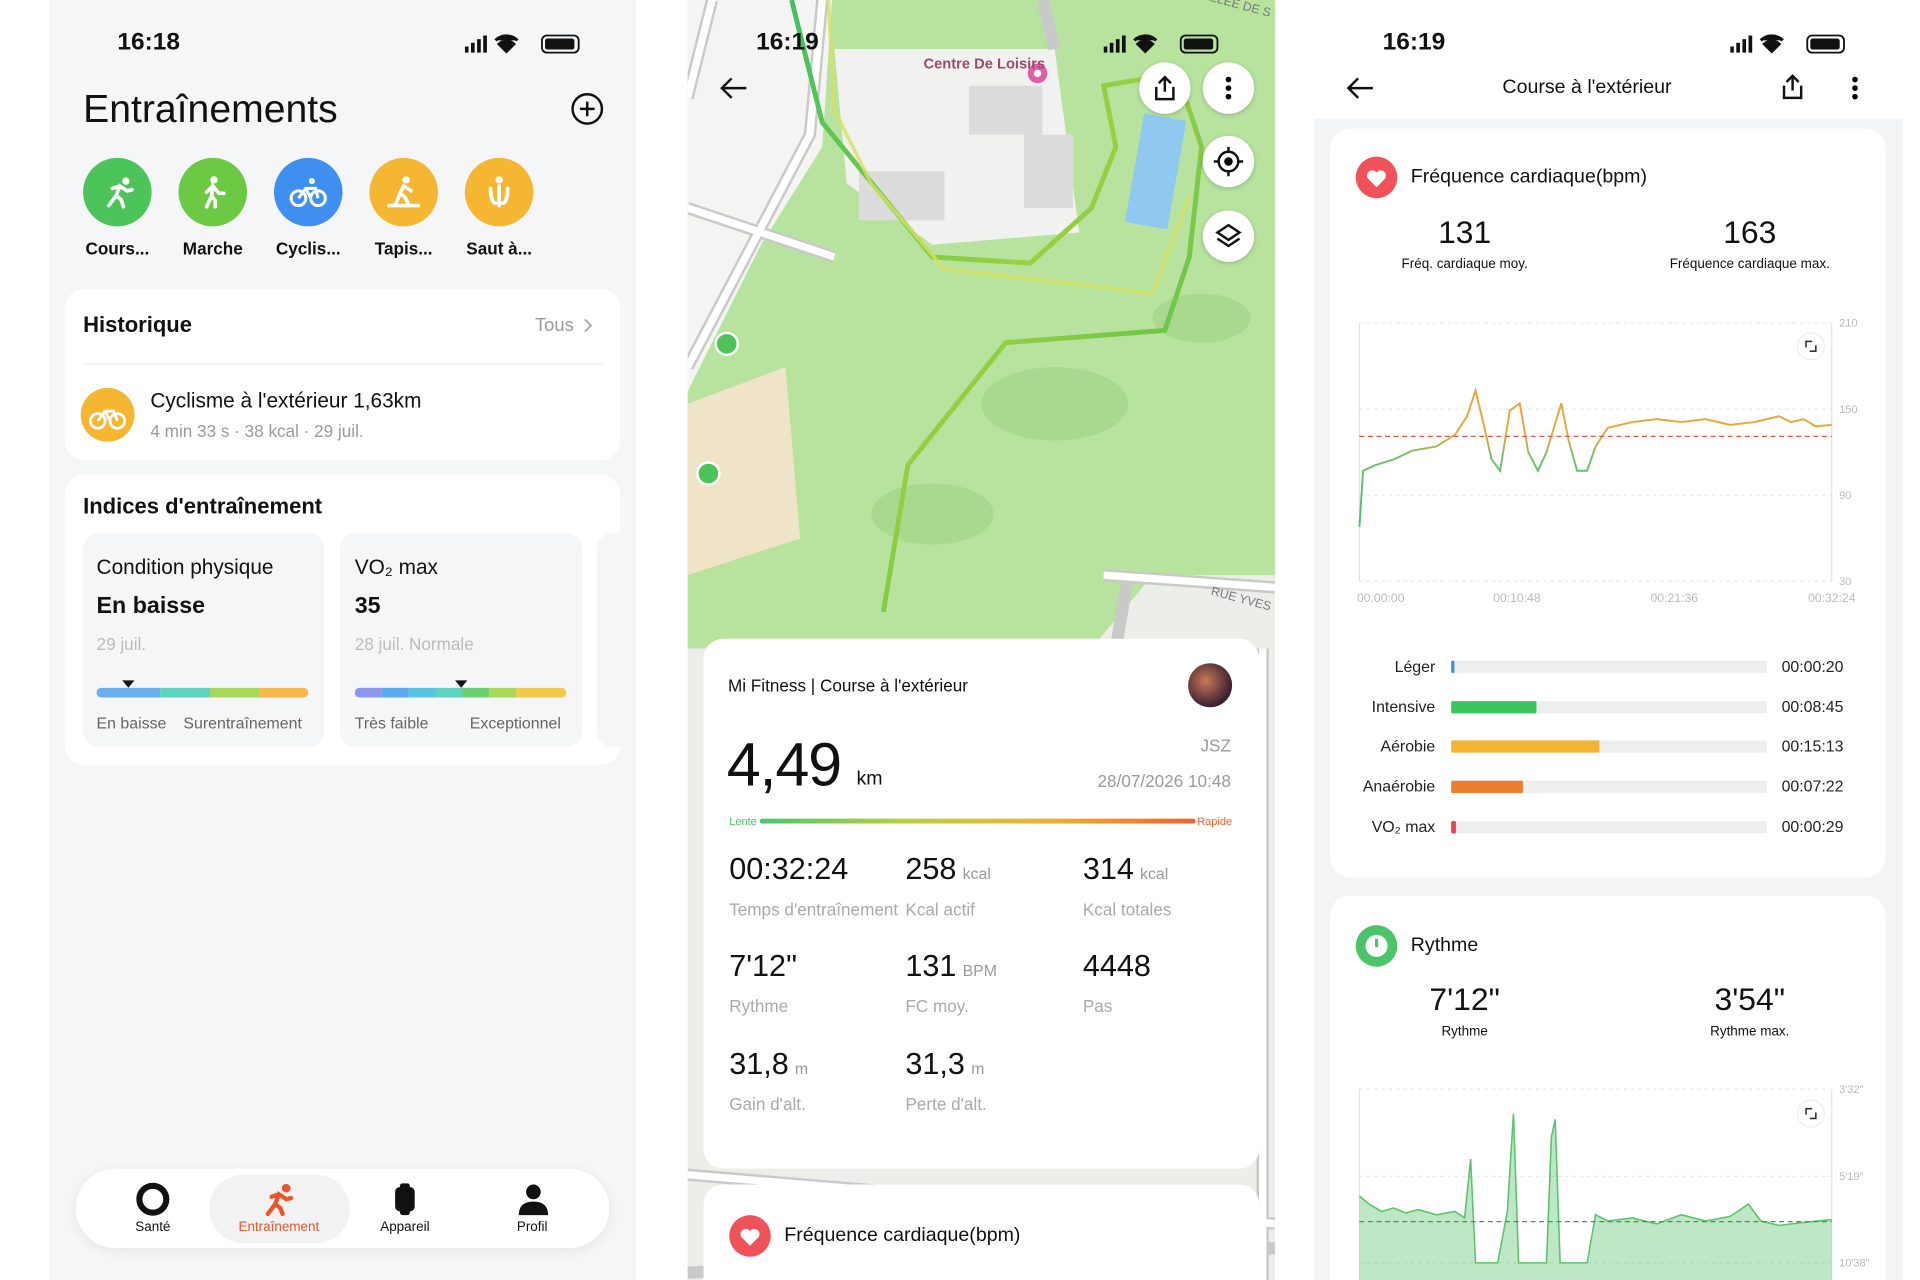 Image resolution: width=1920 pixels, height=1280 pixels. I want to click on history-title: Historique, so click(138, 325).